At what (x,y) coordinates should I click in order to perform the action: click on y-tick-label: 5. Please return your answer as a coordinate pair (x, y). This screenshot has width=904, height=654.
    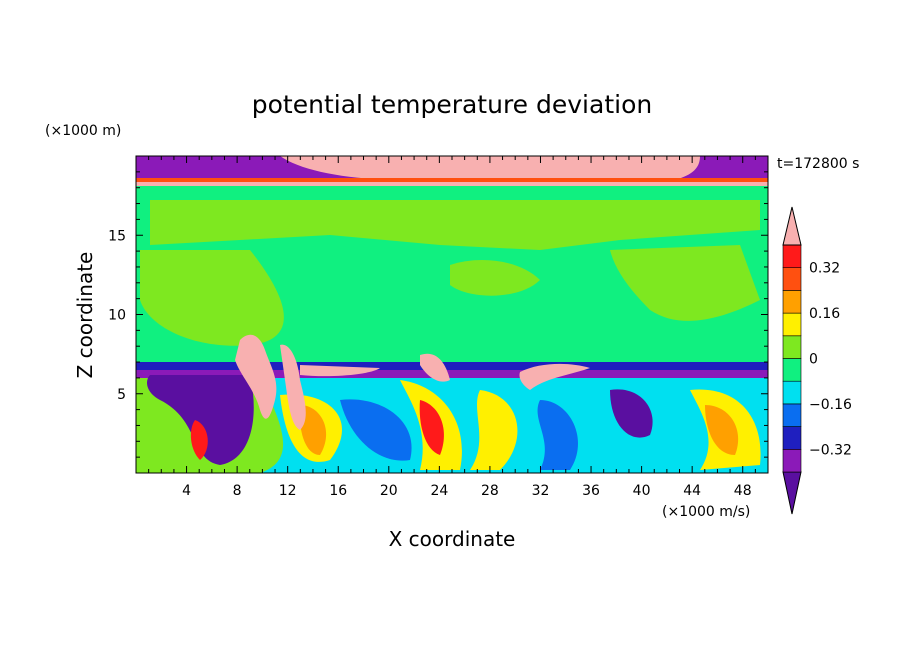
    Looking at the image, I should click on (121, 395).